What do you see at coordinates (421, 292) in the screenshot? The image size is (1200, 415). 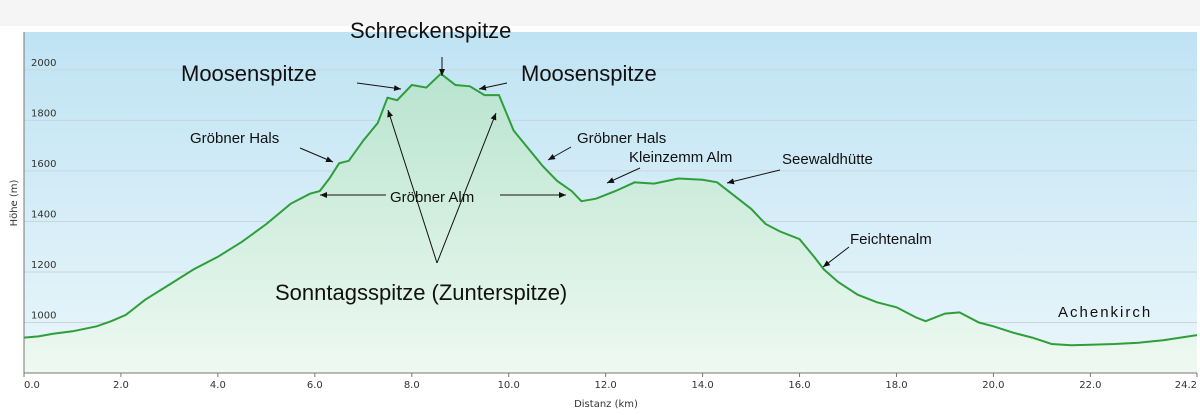 I see `annotation-sonntagsspitze: Sonntagsspitze (Zunterspitze)` at bounding box center [421, 292].